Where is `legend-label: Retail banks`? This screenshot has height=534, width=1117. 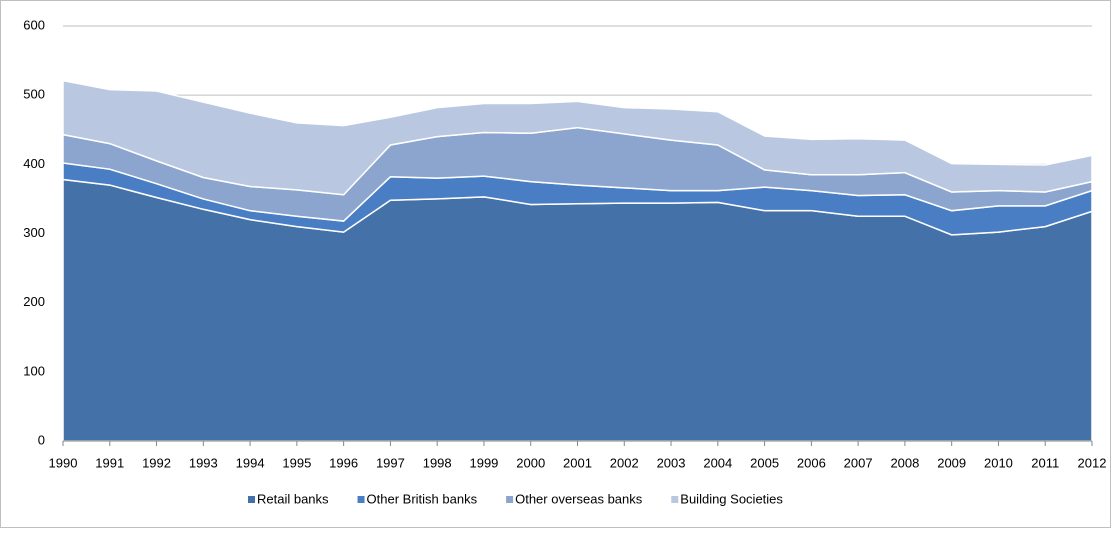
legend-label: Retail banks is located at coordinates (293, 498).